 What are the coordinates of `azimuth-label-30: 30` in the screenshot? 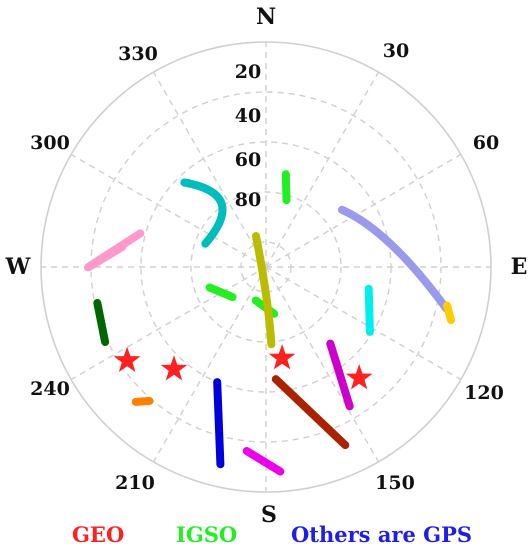 It's located at (396, 51).